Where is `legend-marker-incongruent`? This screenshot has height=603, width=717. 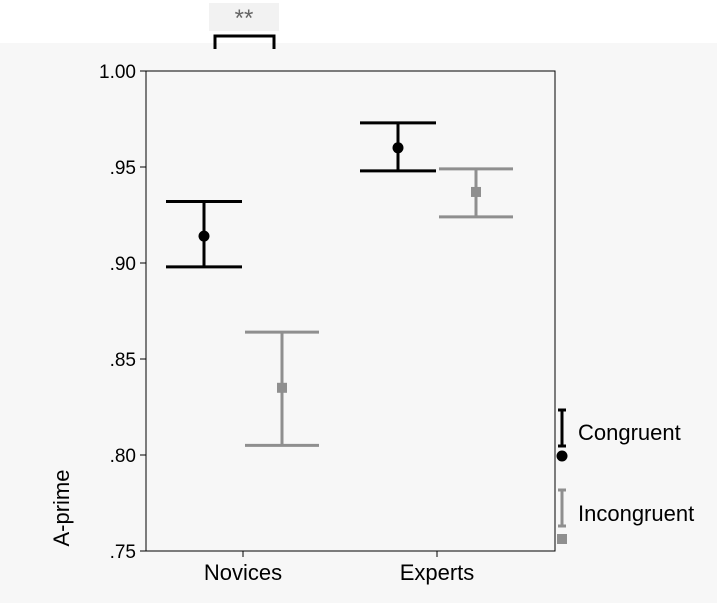
legend-marker-incongruent is located at coordinates (562, 539).